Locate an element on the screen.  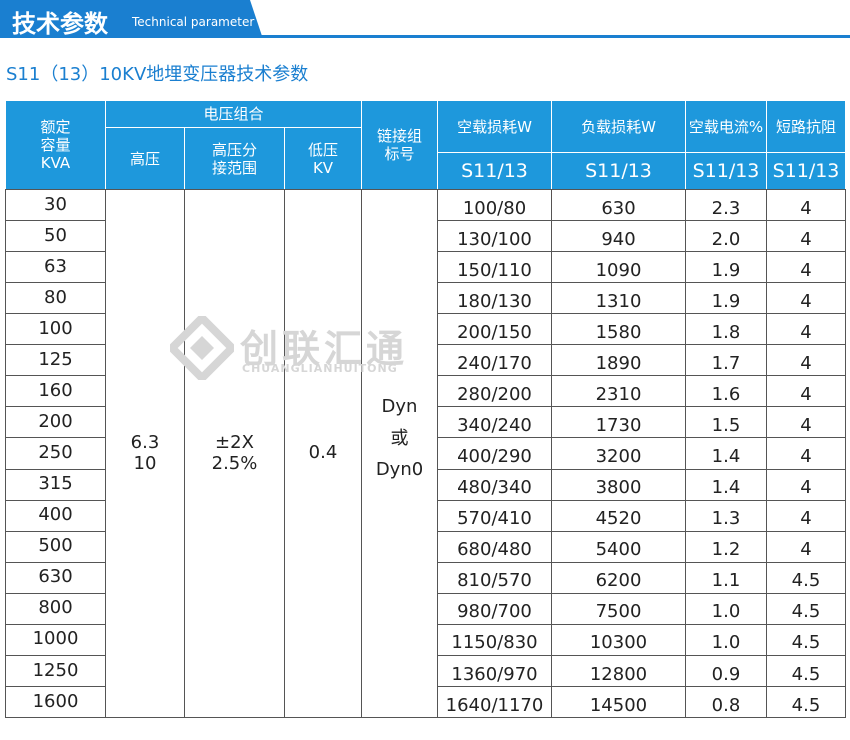
value-cell: 130/100 is located at coordinates (494, 236).